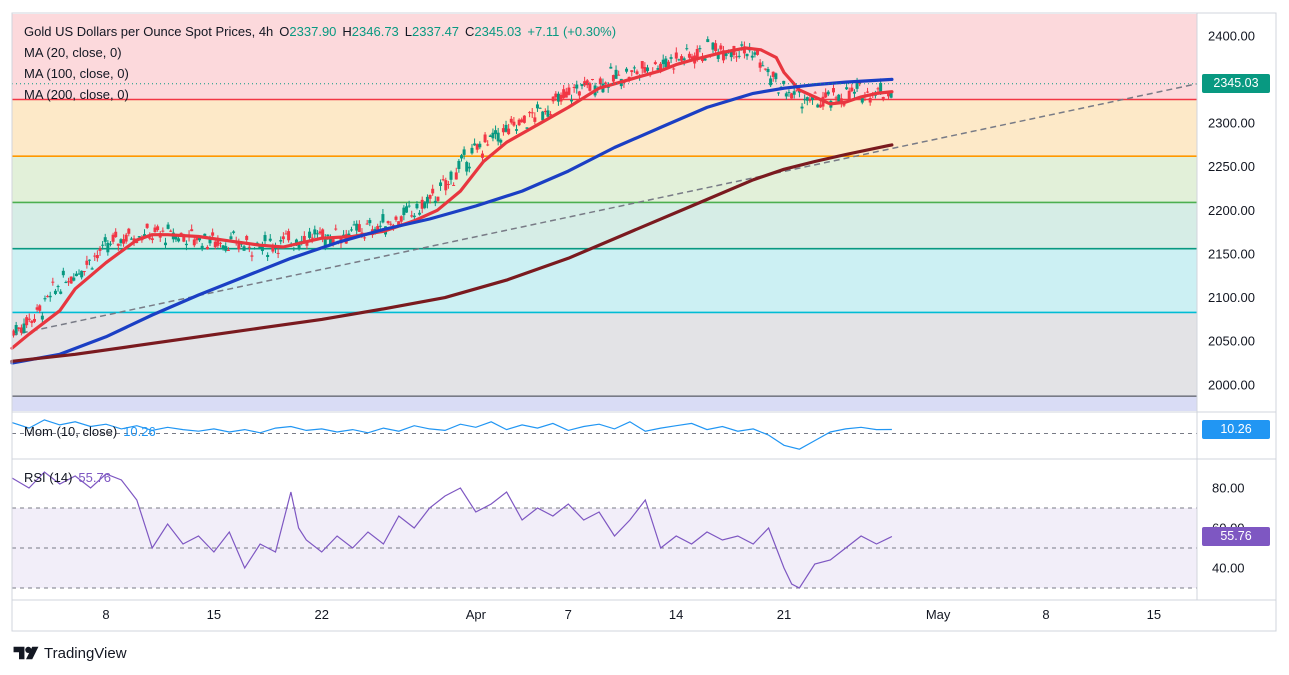 This screenshot has height=675, width=1289. What do you see at coordinates (73, 52) in the screenshot?
I see `ma20-legend: MA (20, close, 0)` at bounding box center [73, 52].